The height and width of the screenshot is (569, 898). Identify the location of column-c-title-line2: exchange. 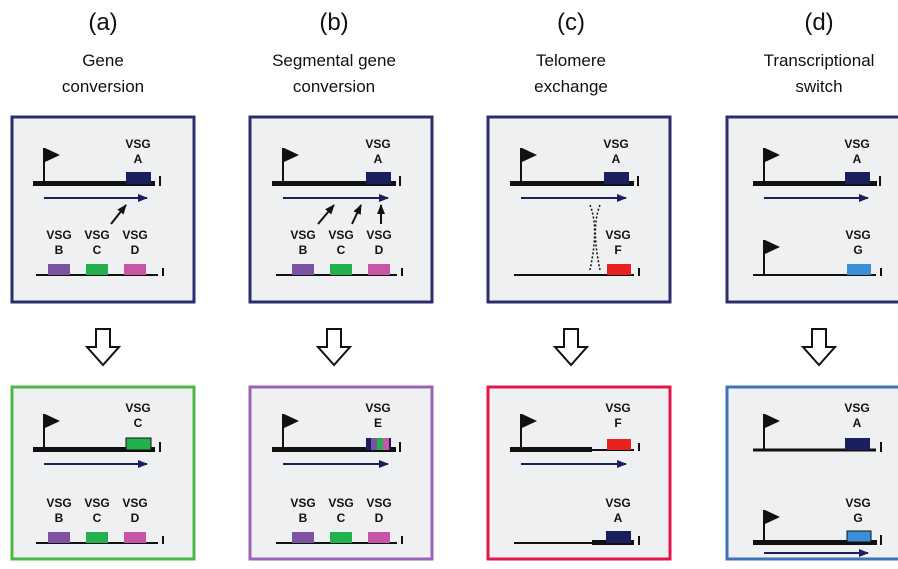
(571, 86).